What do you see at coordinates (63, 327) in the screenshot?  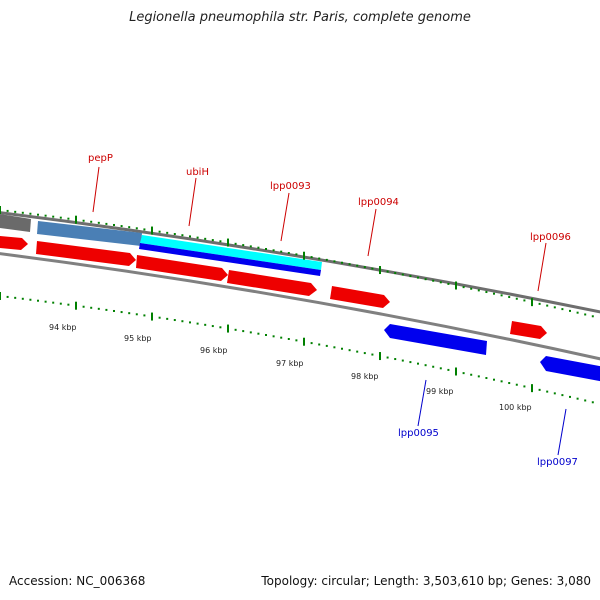 I see `kbp-label-94: 94 kbp` at bounding box center [63, 327].